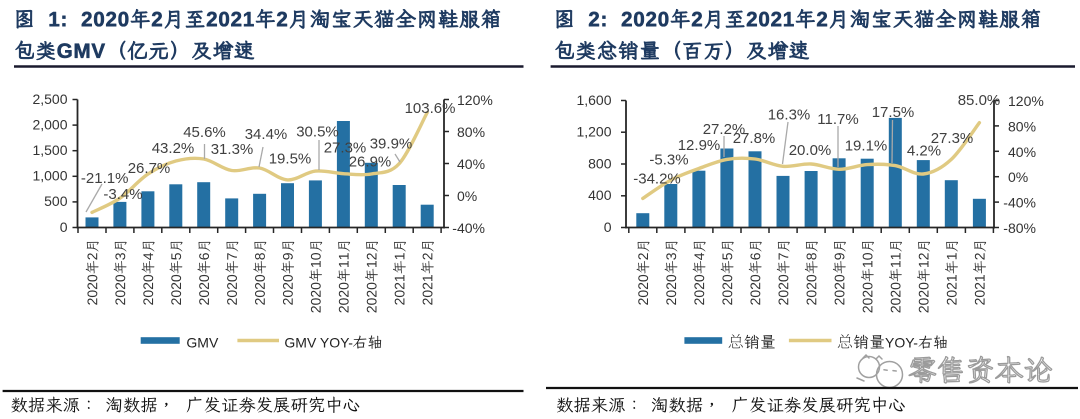 This screenshot has height=419, width=1080. I want to click on svg-text: 26.7%, so click(149, 168).